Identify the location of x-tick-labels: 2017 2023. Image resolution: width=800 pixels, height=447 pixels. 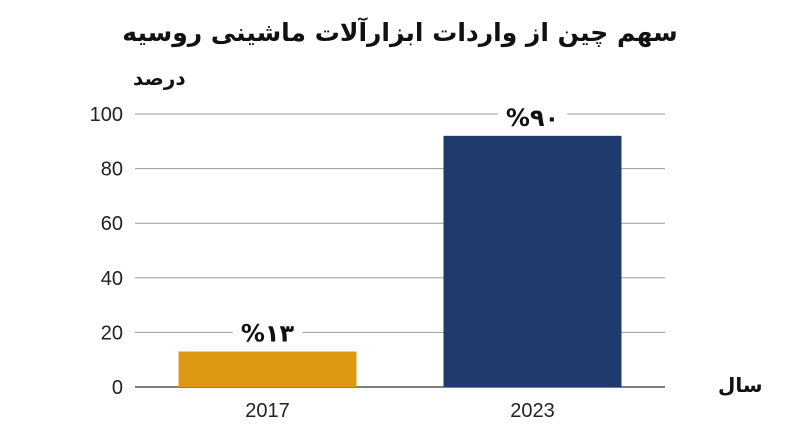
(400, 411).